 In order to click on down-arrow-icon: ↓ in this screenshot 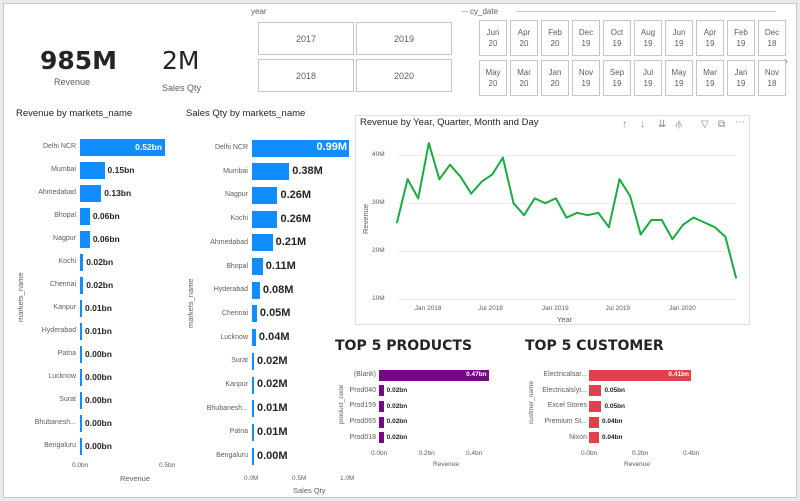, I will do `click(642, 124)`.